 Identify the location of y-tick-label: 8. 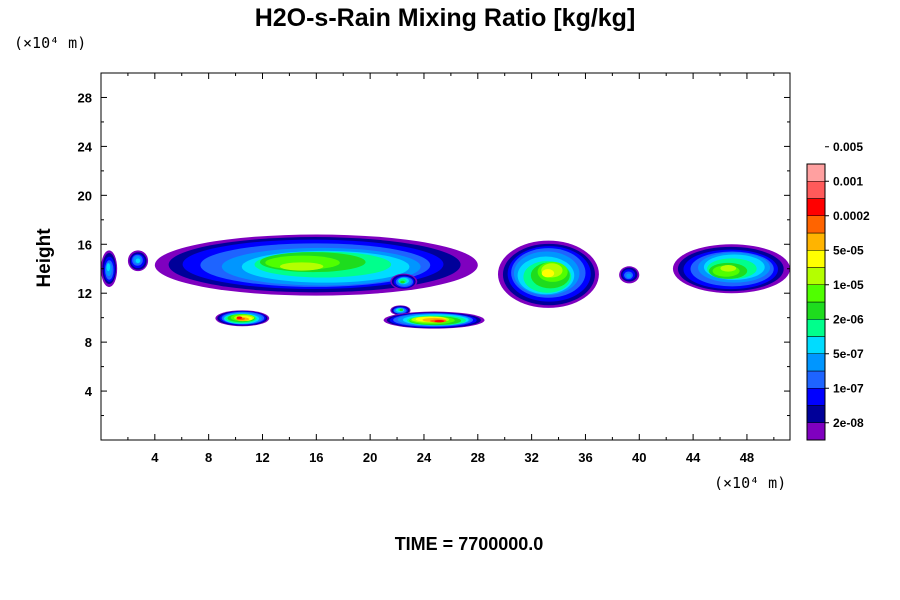
(88, 342).